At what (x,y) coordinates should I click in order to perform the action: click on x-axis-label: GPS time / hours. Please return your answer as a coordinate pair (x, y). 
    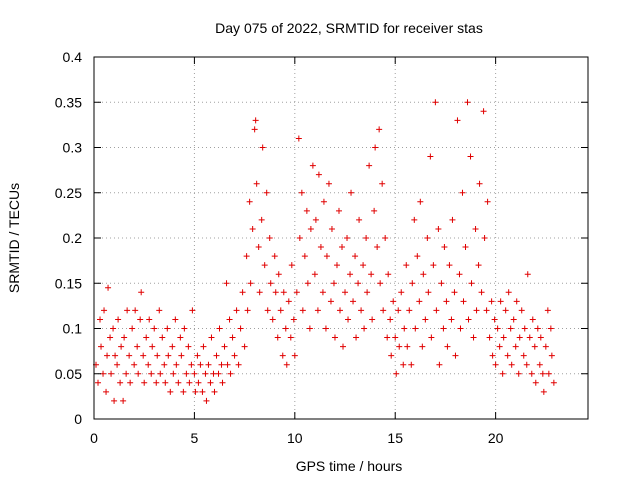
    Looking at the image, I should click on (349, 466).